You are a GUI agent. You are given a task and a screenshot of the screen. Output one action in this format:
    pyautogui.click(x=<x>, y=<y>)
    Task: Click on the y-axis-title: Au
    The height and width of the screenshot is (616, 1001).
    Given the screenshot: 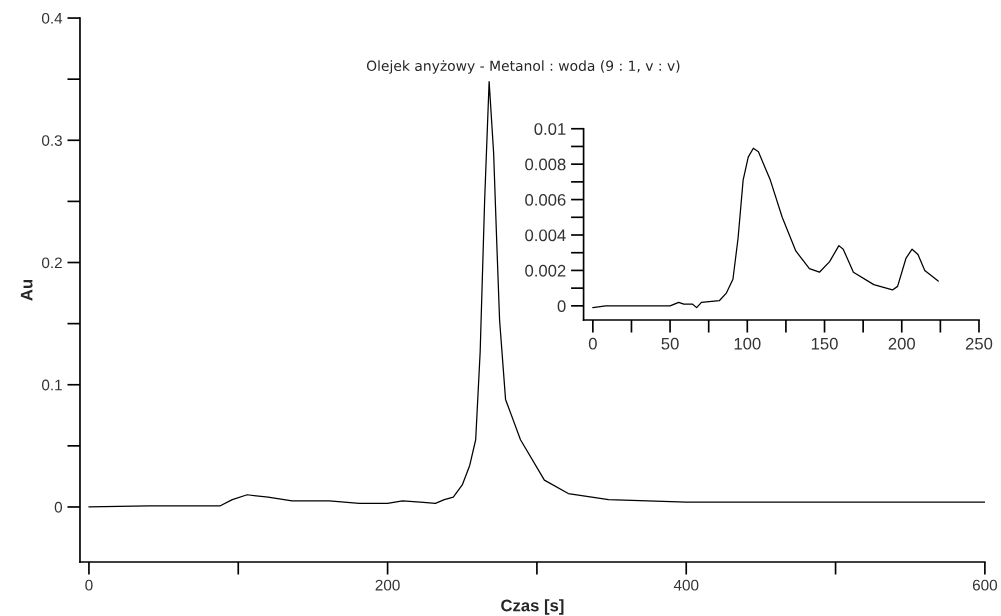 What is the action you would take?
    pyautogui.click(x=26, y=290)
    